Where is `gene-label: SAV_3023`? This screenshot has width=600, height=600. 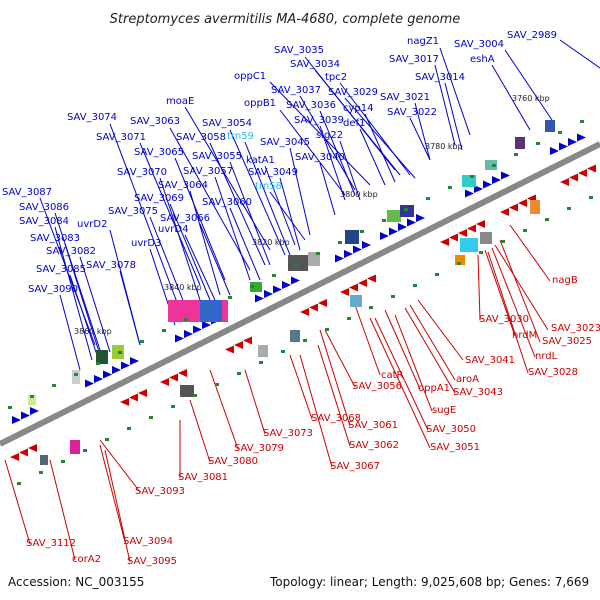 gene-label: SAV_3023 is located at coordinates (575, 328).